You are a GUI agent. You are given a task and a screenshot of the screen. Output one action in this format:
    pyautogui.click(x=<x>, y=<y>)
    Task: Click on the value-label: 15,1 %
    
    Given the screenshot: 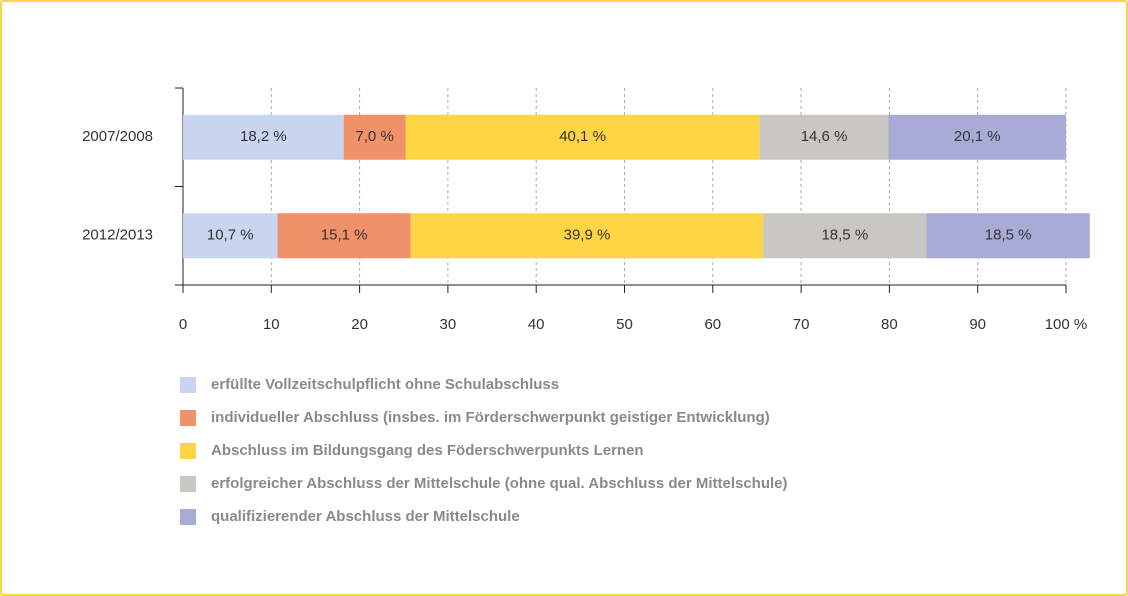 What is the action you would take?
    pyautogui.click(x=344, y=235)
    